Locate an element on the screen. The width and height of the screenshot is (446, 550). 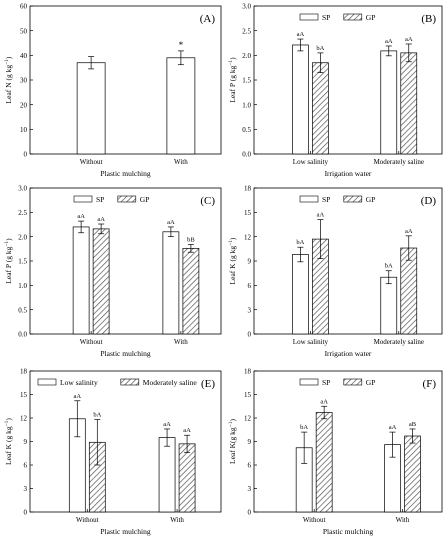
y-axis-label-main: Leaf K (g kg is located at coordinates (8, 445).